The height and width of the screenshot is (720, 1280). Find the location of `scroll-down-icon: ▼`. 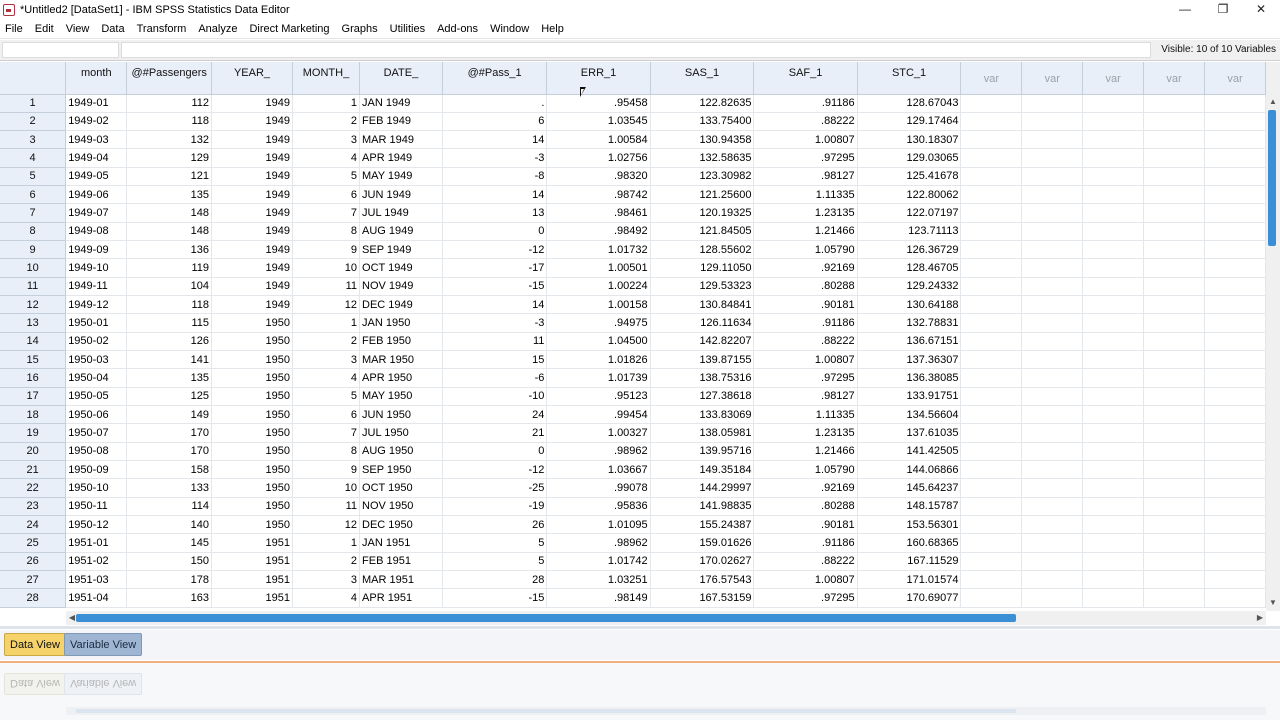

scroll-down-icon: ▼ is located at coordinates (1273, 602).